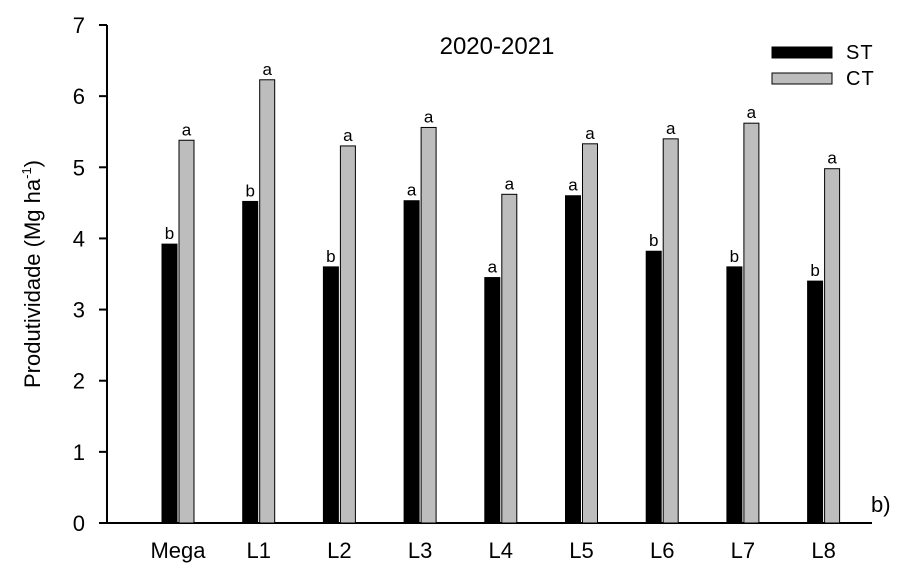 This screenshot has height=564, width=900. I want to click on y-axis-label: Produtividade (Mg ha-1), so click(32, 274).